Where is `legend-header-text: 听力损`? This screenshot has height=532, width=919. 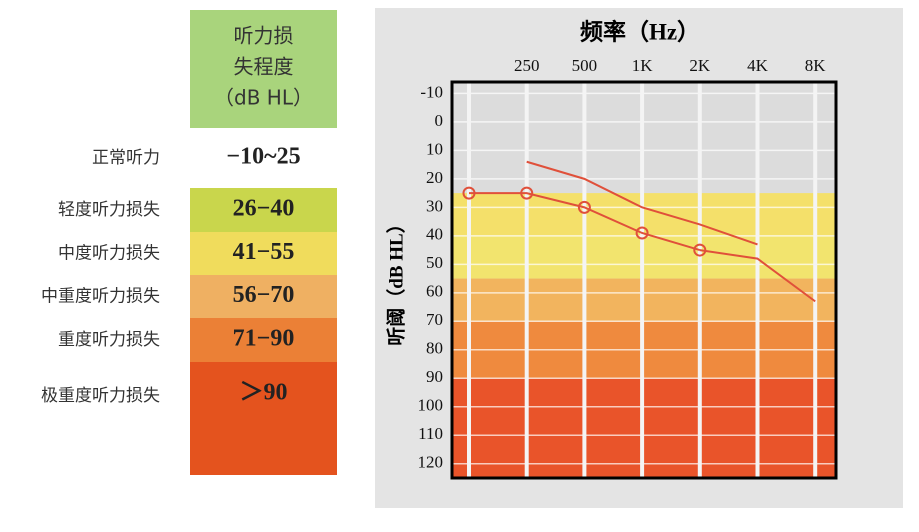 legend-header-text: 听力损 is located at coordinates (264, 36).